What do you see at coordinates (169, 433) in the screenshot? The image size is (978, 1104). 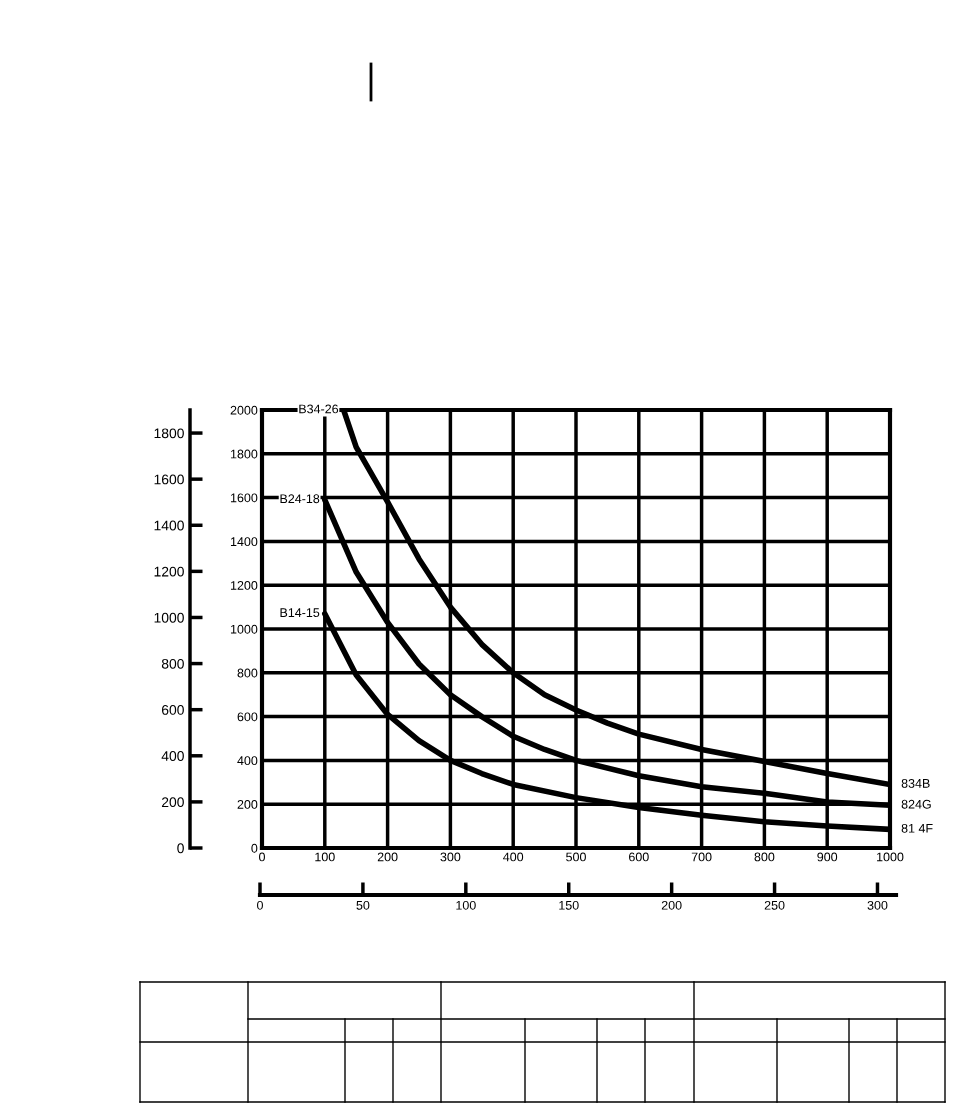 I see `y2-tick-label: 1800` at bounding box center [169, 433].